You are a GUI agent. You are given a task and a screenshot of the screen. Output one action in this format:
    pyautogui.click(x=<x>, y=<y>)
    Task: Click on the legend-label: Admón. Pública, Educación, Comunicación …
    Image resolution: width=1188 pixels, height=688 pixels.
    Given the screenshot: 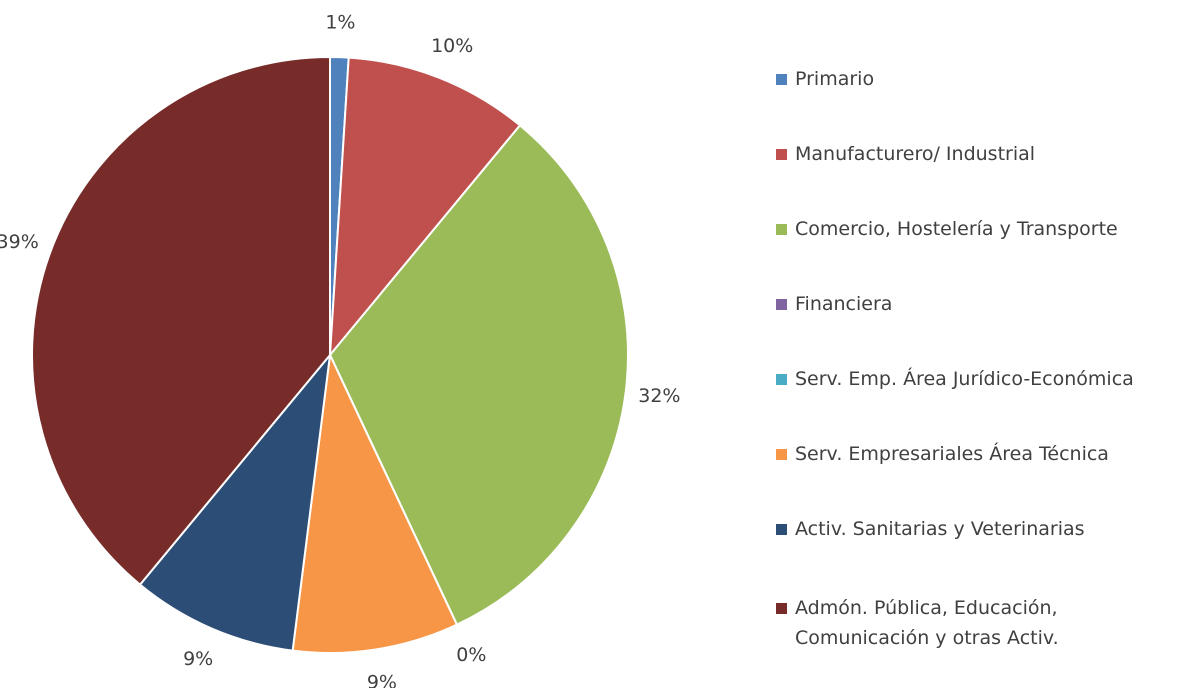 What is the action you would take?
    pyautogui.click(x=927, y=623)
    